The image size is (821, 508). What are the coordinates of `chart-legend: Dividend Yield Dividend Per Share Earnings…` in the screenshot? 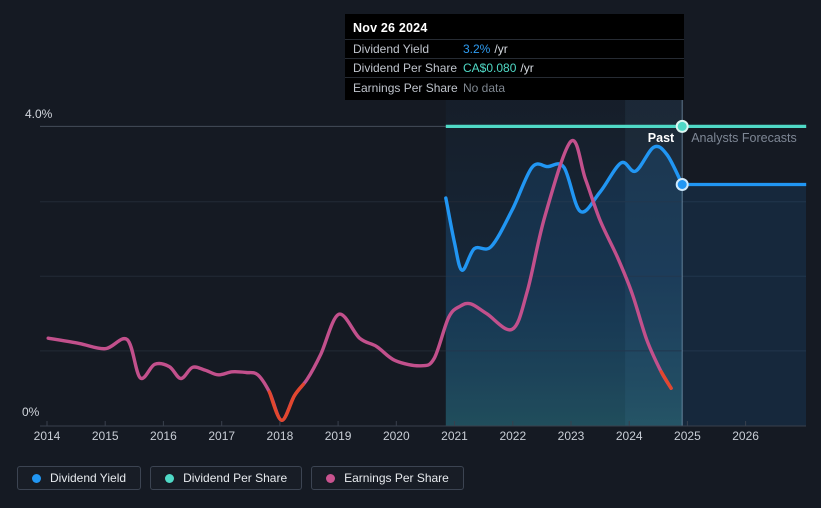 It's located at (240, 478).